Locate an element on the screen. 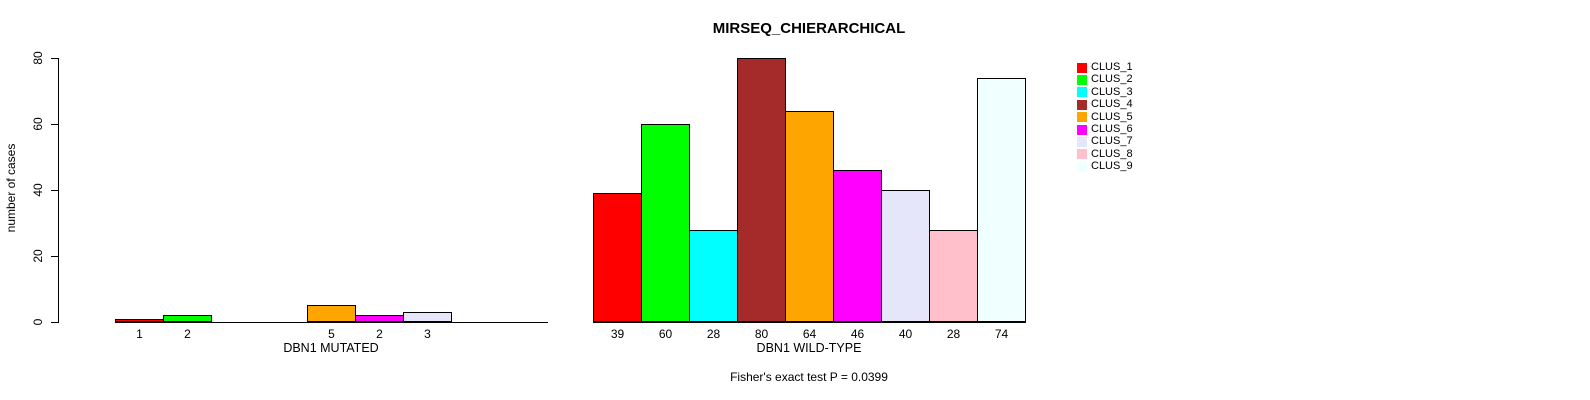 Image resolution: width=1590 pixels, height=400 pixels. bar-value-label: 64 is located at coordinates (809, 334).